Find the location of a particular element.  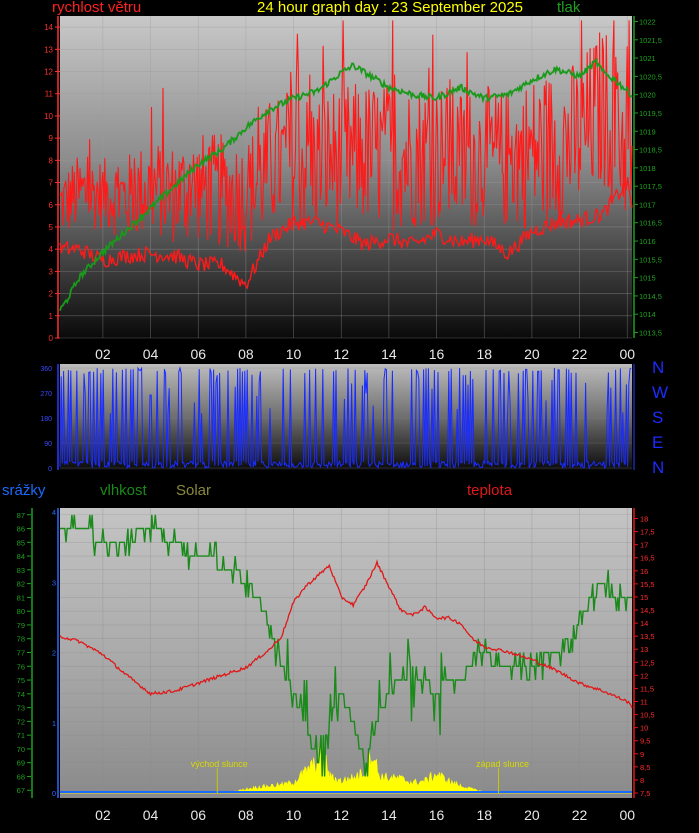

x-tick-label: 20 is located at coordinates (532, 815).